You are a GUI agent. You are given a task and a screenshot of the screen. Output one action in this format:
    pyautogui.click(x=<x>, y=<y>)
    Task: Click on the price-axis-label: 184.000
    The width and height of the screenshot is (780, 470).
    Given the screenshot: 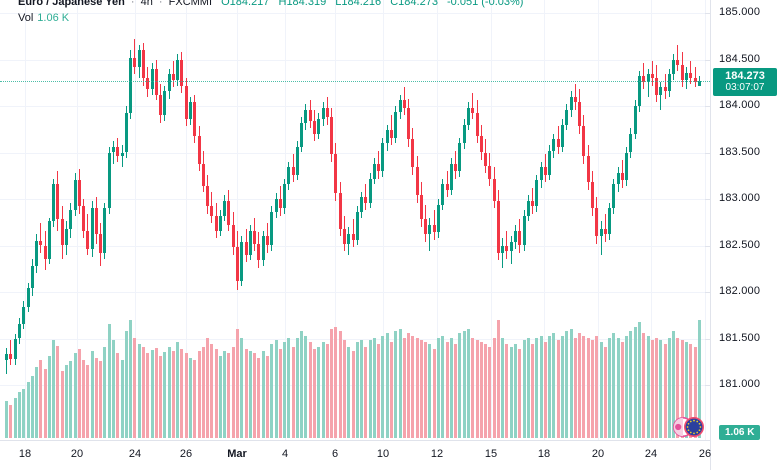 What is the action you would take?
    pyautogui.click(x=740, y=105)
    